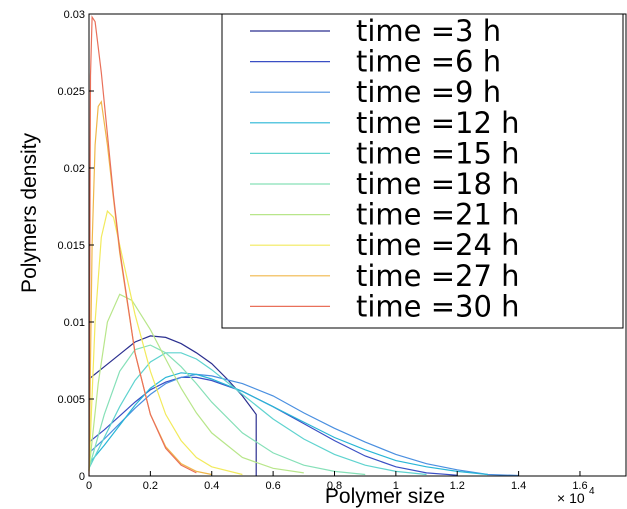  I want to click on x-axis-multiplier: × 10, so click(571, 498).